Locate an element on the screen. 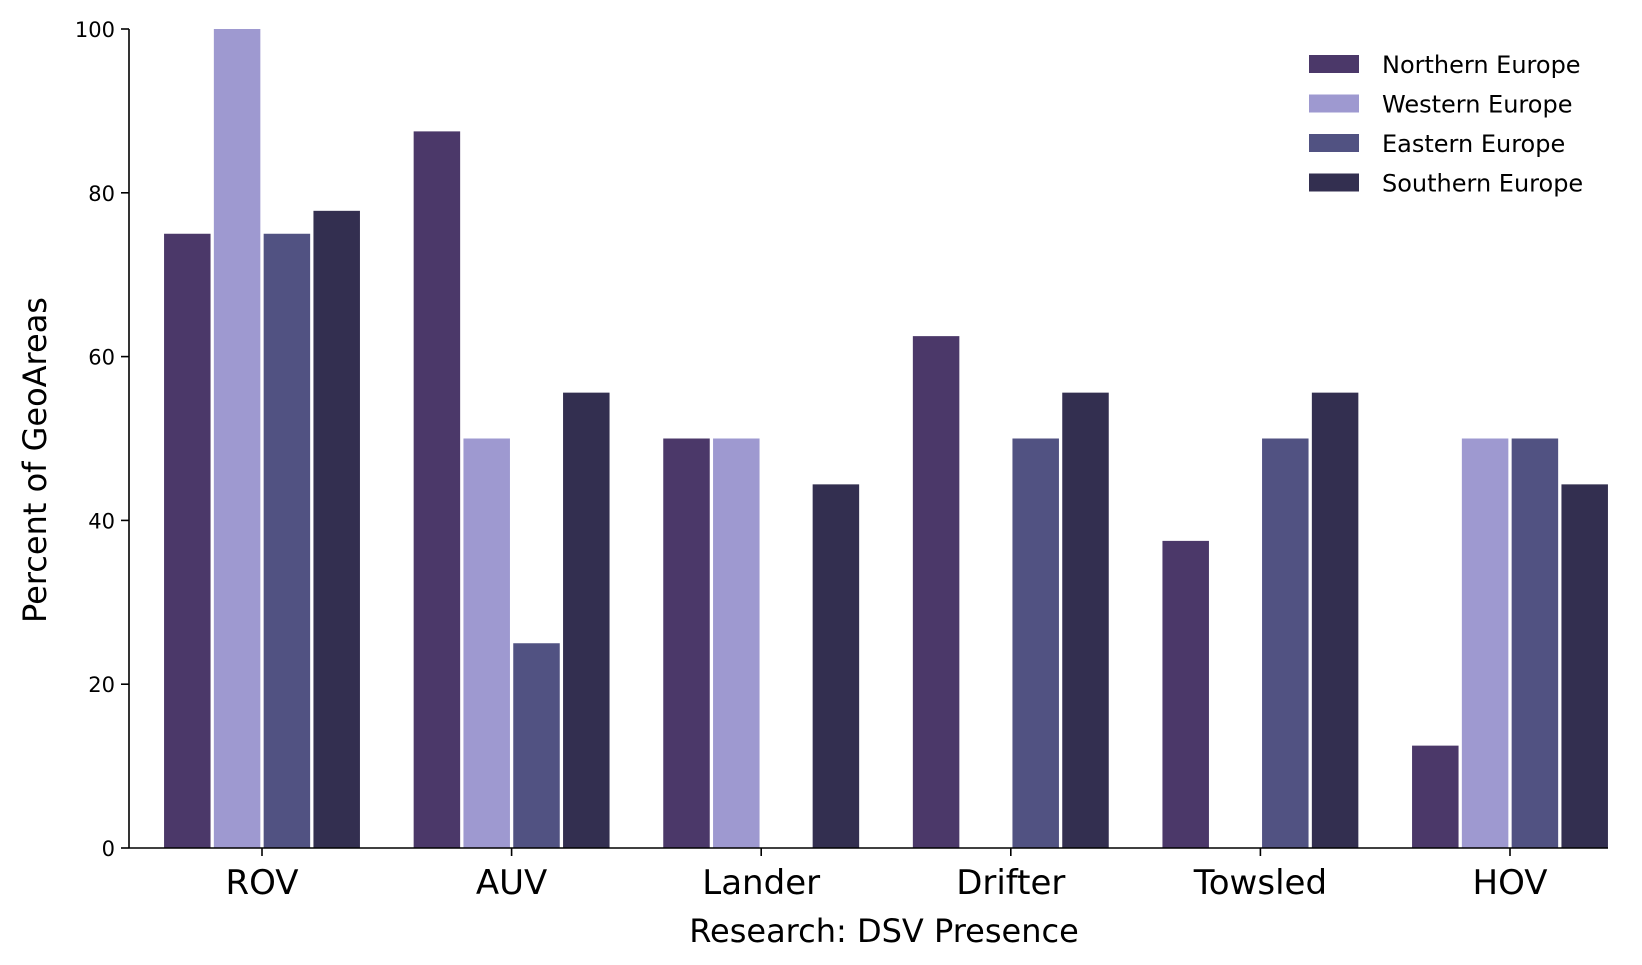 This screenshot has height=965, width=1642. y-tick-label: 80 is located at coordinates (101, 194).